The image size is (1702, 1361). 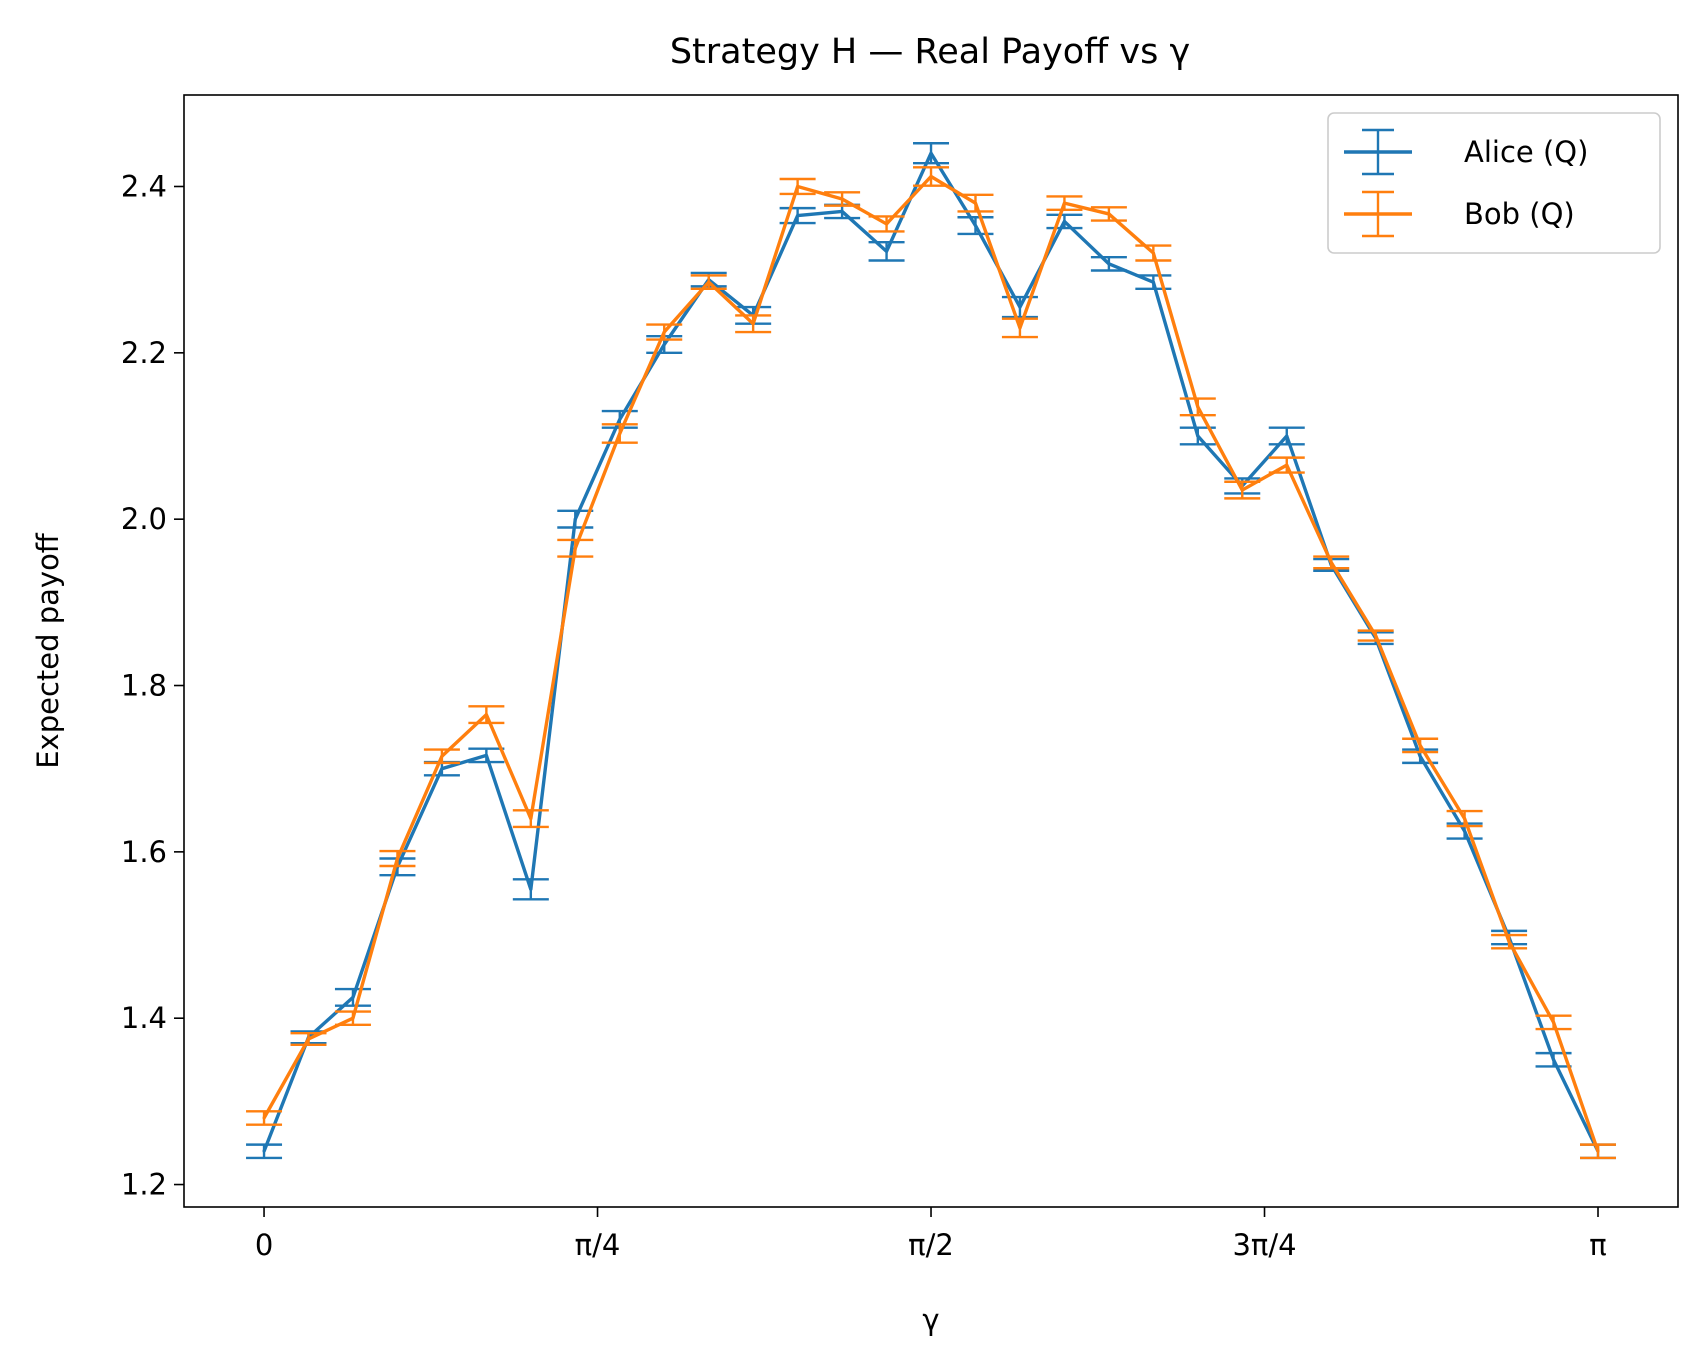 I want to click on legend-item: Alice (Q), so click(x=1466, y=152).